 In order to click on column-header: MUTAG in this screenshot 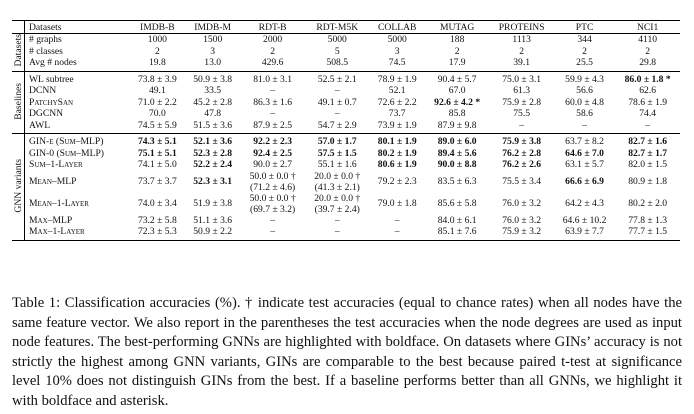, I will do `click(457, 27)`.